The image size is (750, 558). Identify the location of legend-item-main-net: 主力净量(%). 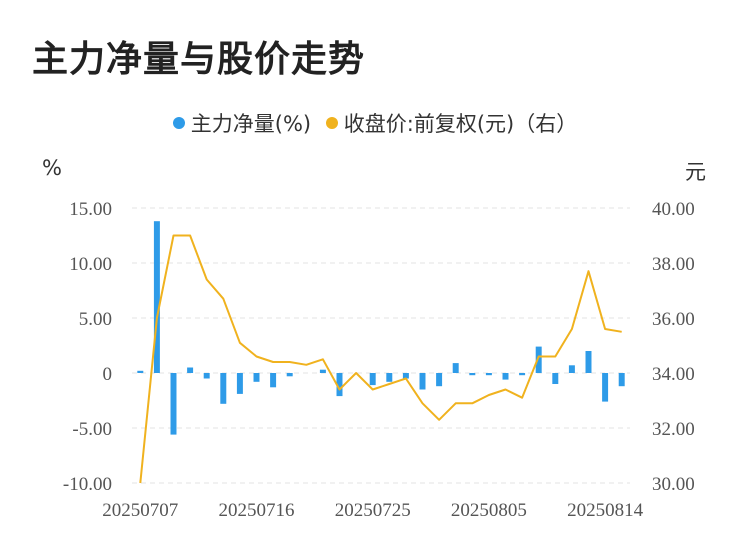
(242, 123).